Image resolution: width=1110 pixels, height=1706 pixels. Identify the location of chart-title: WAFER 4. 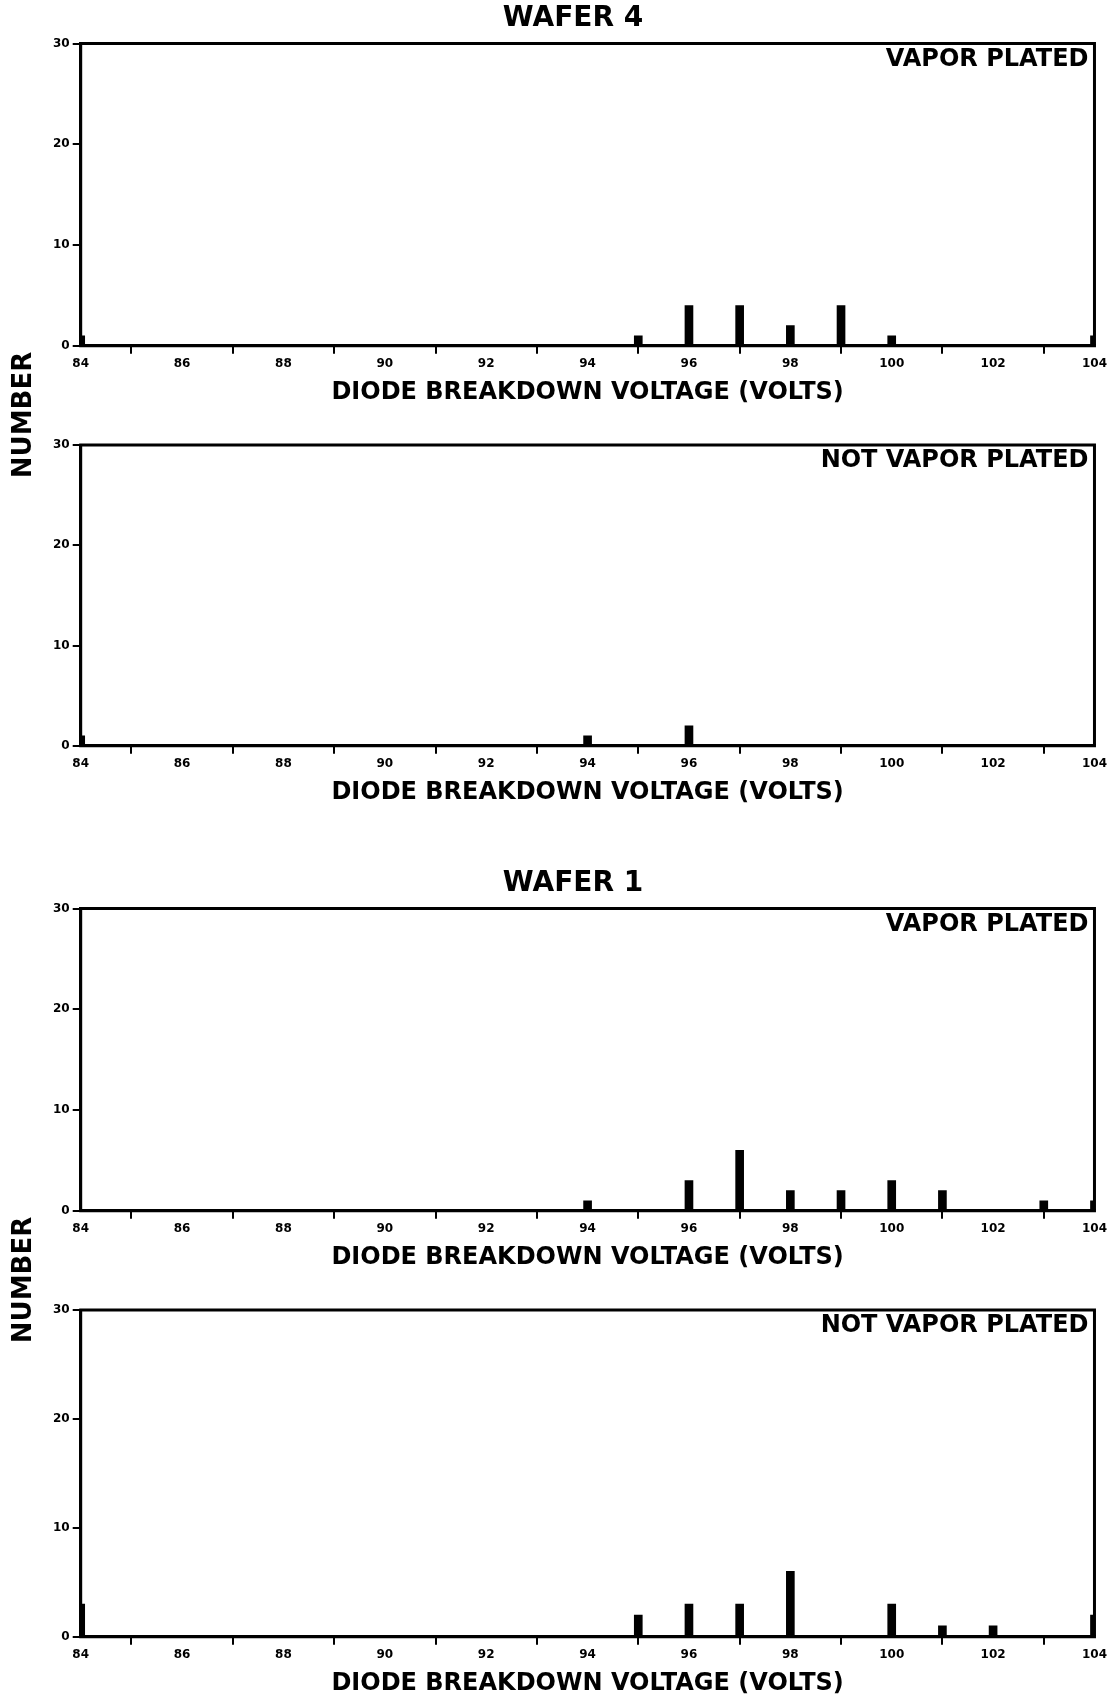
(573, 17).